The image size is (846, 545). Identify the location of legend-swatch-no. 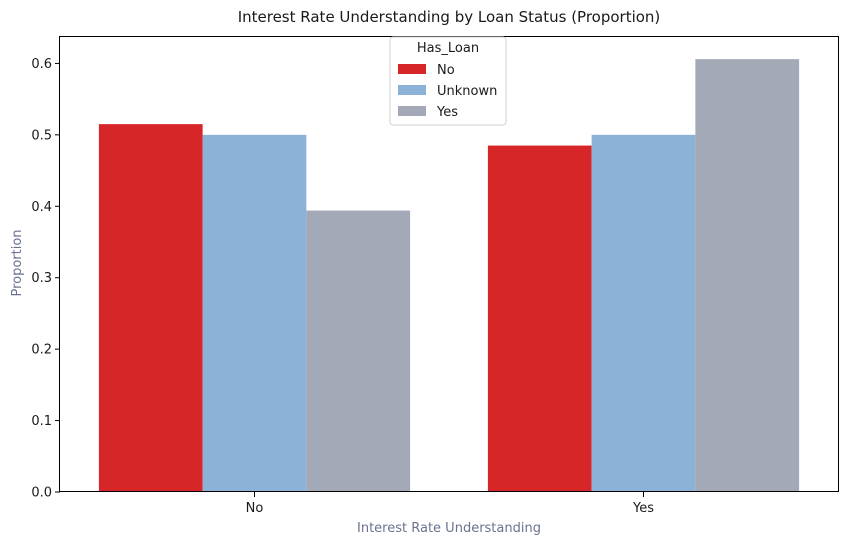
(412, 69).